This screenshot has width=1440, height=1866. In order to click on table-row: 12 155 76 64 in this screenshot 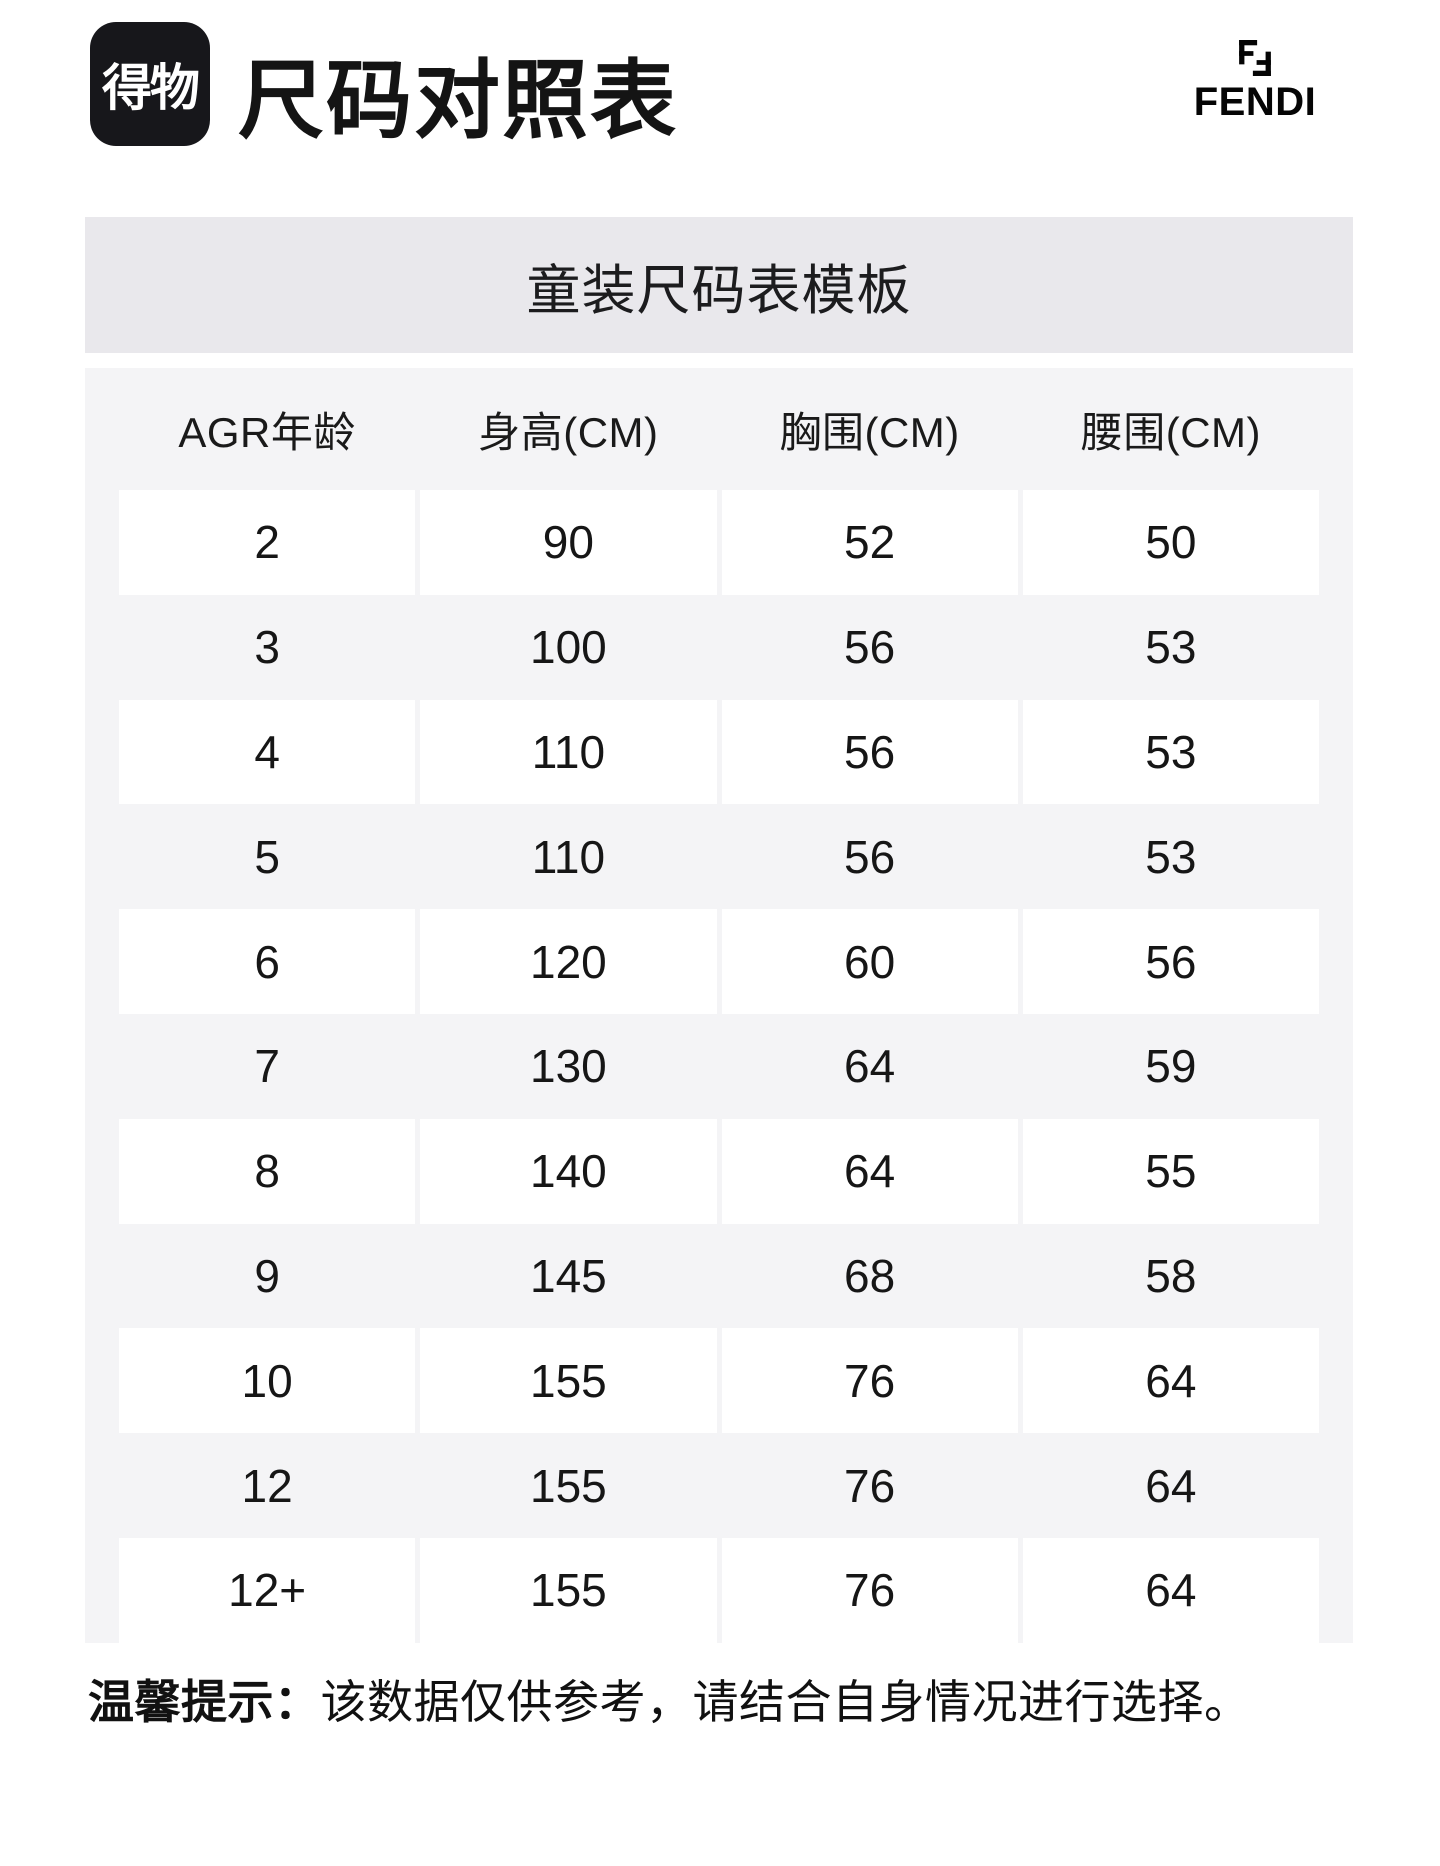, I will do `click(719, 1485)`.